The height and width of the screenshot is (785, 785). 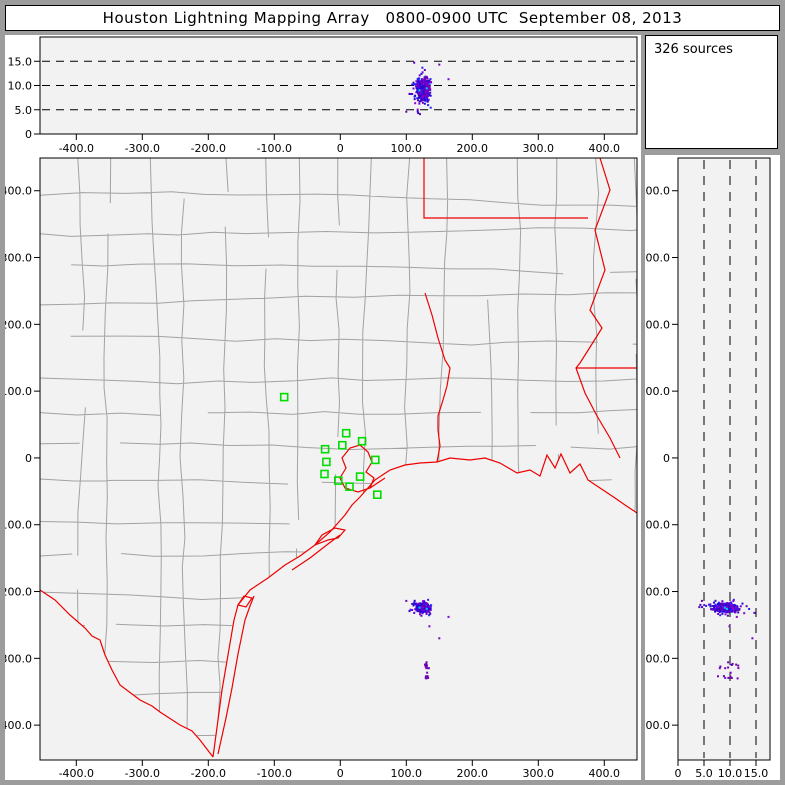 What do you see at coordinates (301, 616) in the screenshot?
I see `barrier-islands` at bounding box center [301, 616].